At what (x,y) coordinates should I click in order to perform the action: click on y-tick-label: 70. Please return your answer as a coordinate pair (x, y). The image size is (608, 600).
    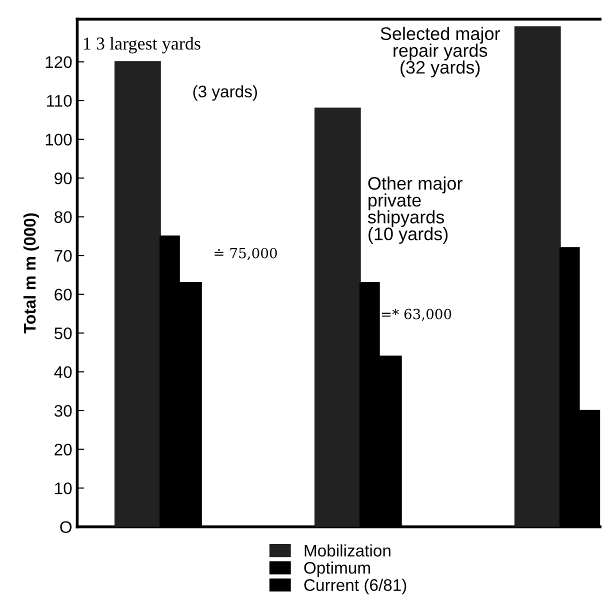
    Looking at the image, I should click on (63, 256).